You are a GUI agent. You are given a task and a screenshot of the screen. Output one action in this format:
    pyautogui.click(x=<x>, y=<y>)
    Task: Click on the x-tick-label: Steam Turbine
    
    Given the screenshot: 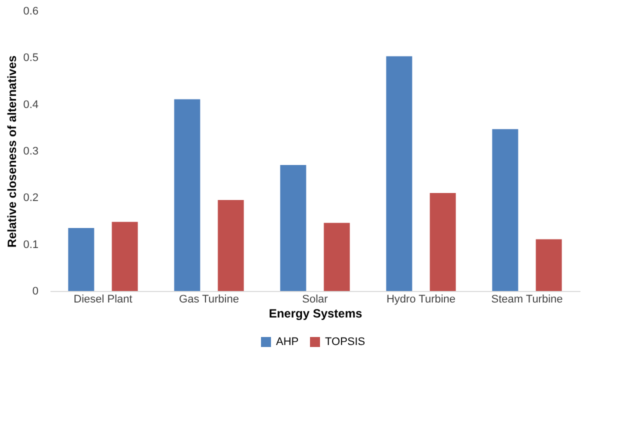 What is the action you would take?
    pyautogui.click(x=527, y=300)
    